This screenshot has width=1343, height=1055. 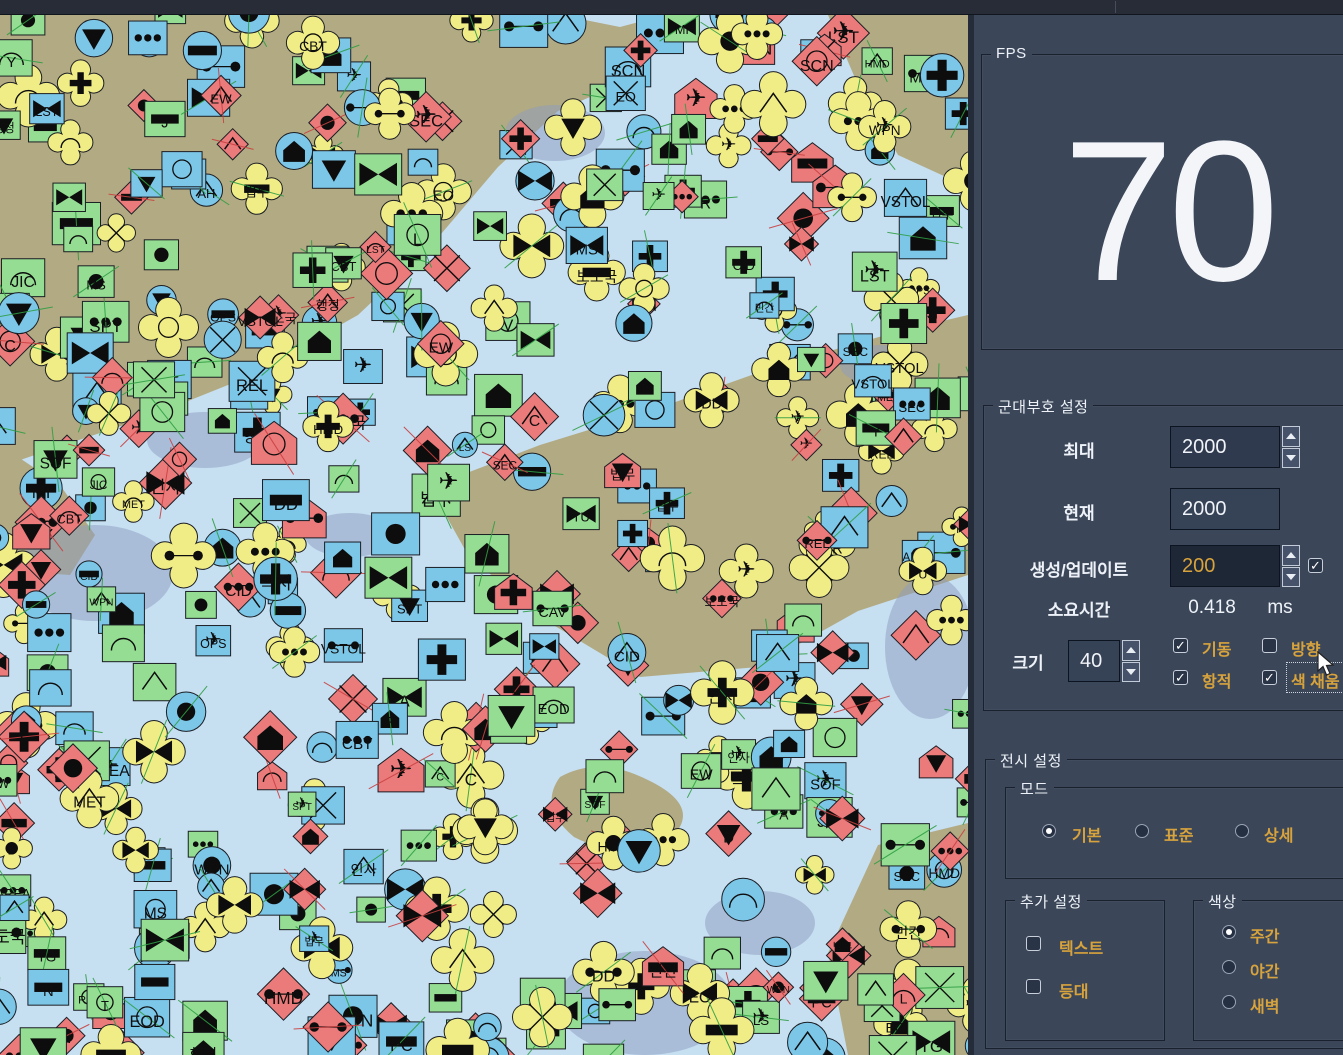 What do you see at coordinates (443, 196) in the screenshot?
I see `svg-text: EO` at bounding box center [443, 196].